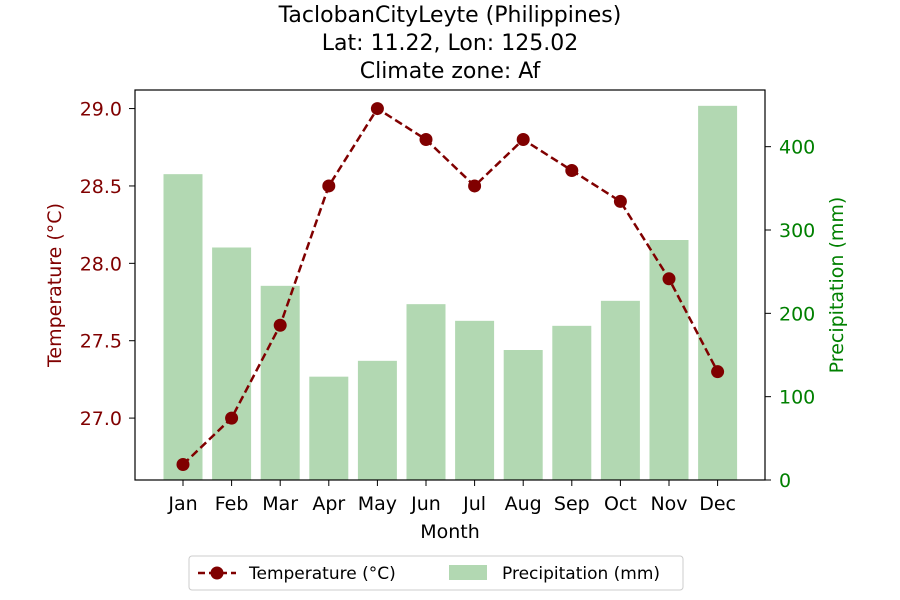  What do you see at coordinates (426, 140) in the screenshot?
I see `temperature-point-jun` at bounding box center [426, 140].